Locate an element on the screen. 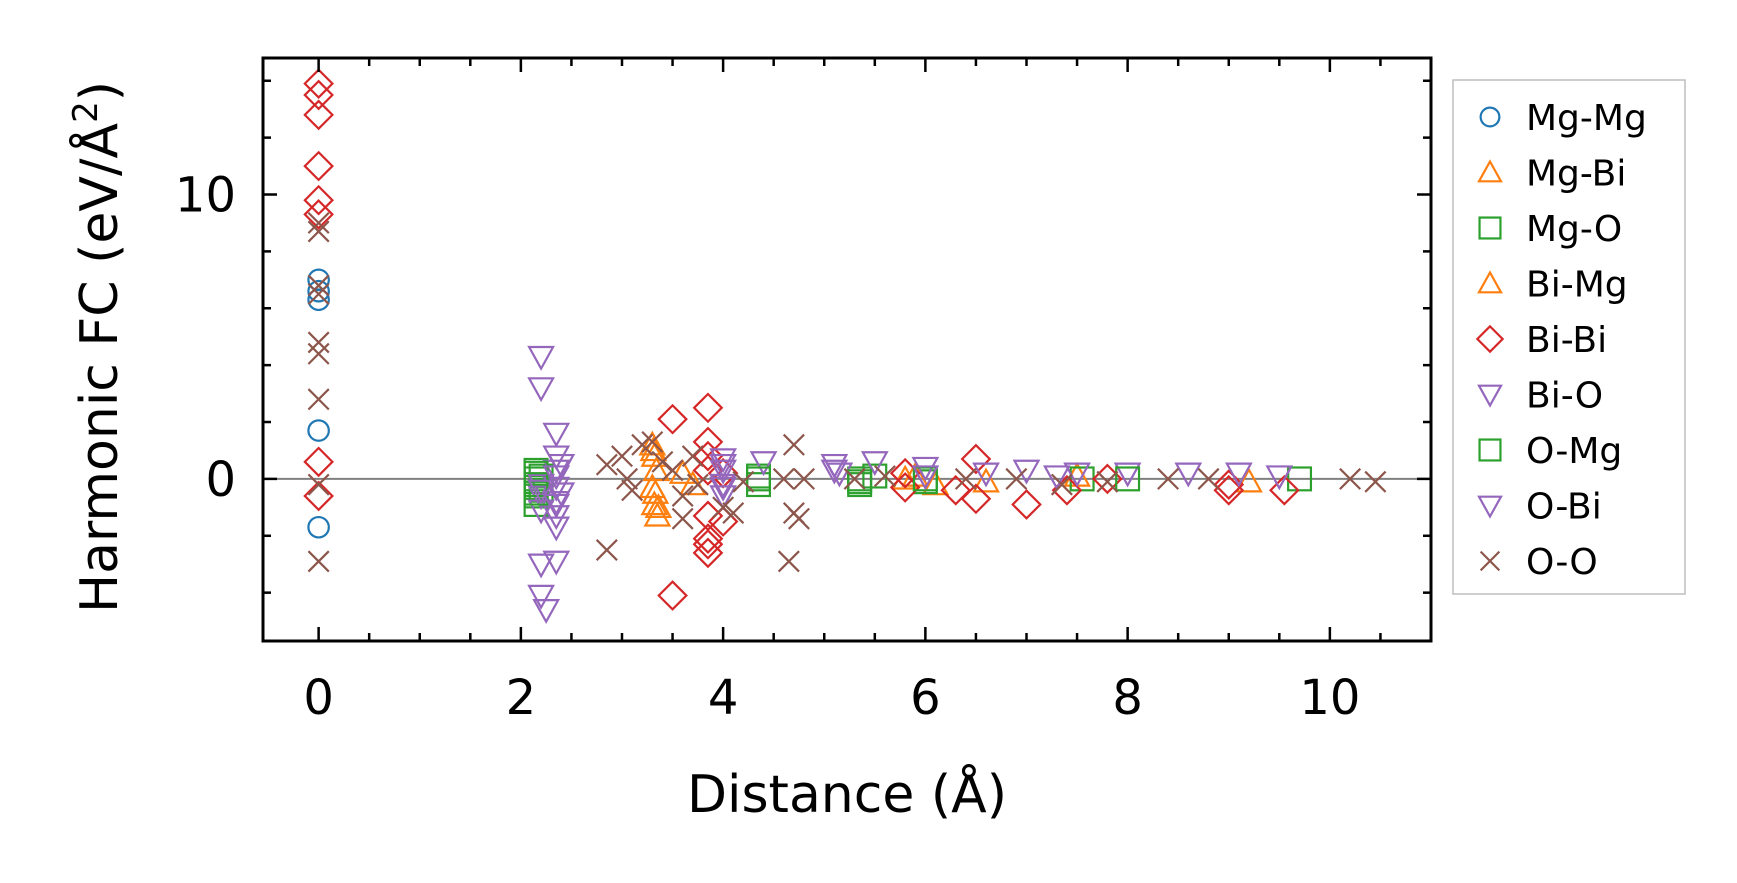  legend-marker-o-bi is located at coordinates (1490, 507).